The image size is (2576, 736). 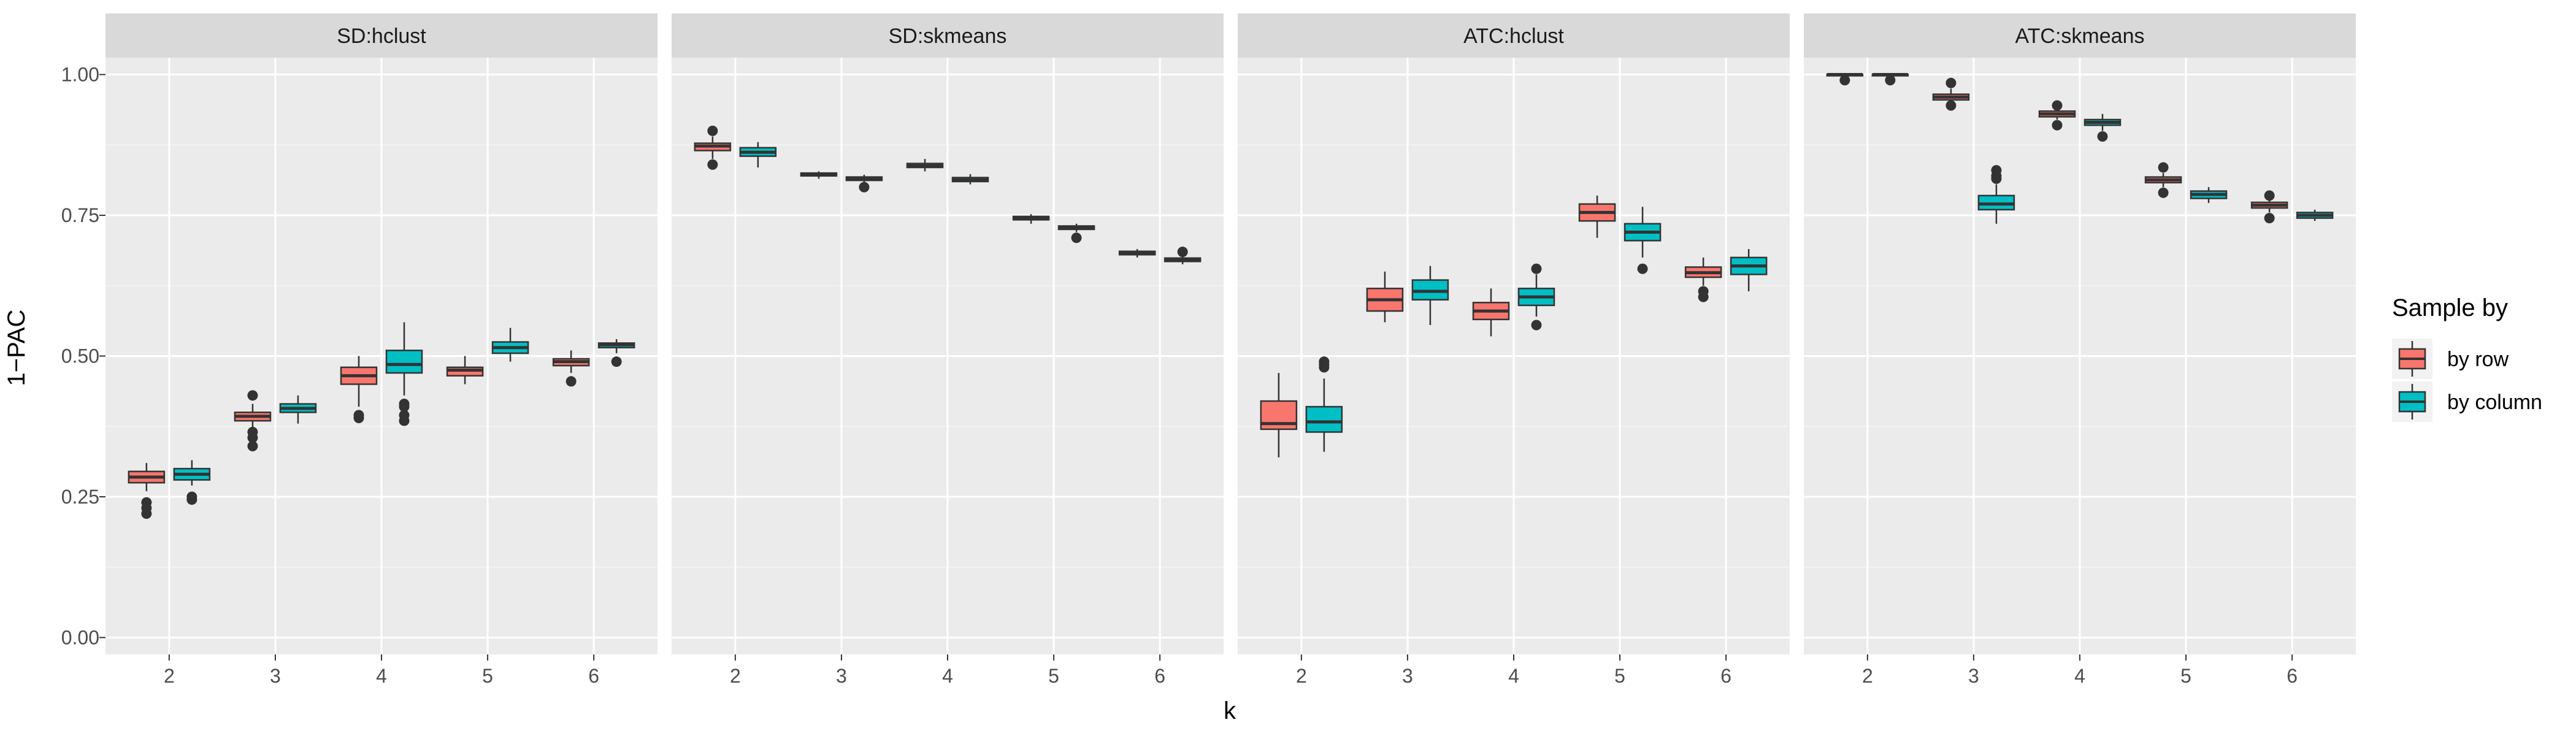 What do you see at coordinates (2478, 359) in the screenshot?
I see `legend-label: by row` at bounding box center [2478, 359].